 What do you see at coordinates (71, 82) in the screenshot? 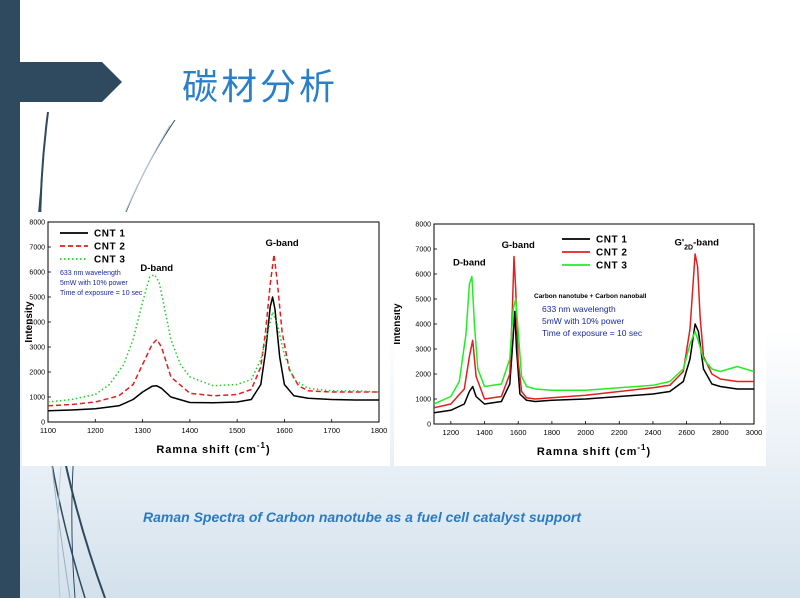
I see `title-tab` at bounding box center [71, 82].